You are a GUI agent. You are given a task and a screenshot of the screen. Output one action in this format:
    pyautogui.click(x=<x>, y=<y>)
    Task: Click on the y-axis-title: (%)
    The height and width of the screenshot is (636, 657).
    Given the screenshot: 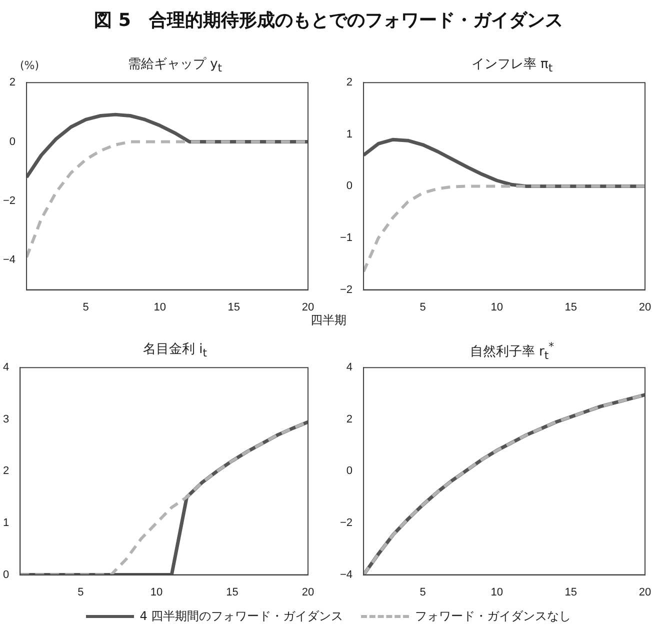 What is the action you would take?
    pyautogui.click(x=30, y=65)
    